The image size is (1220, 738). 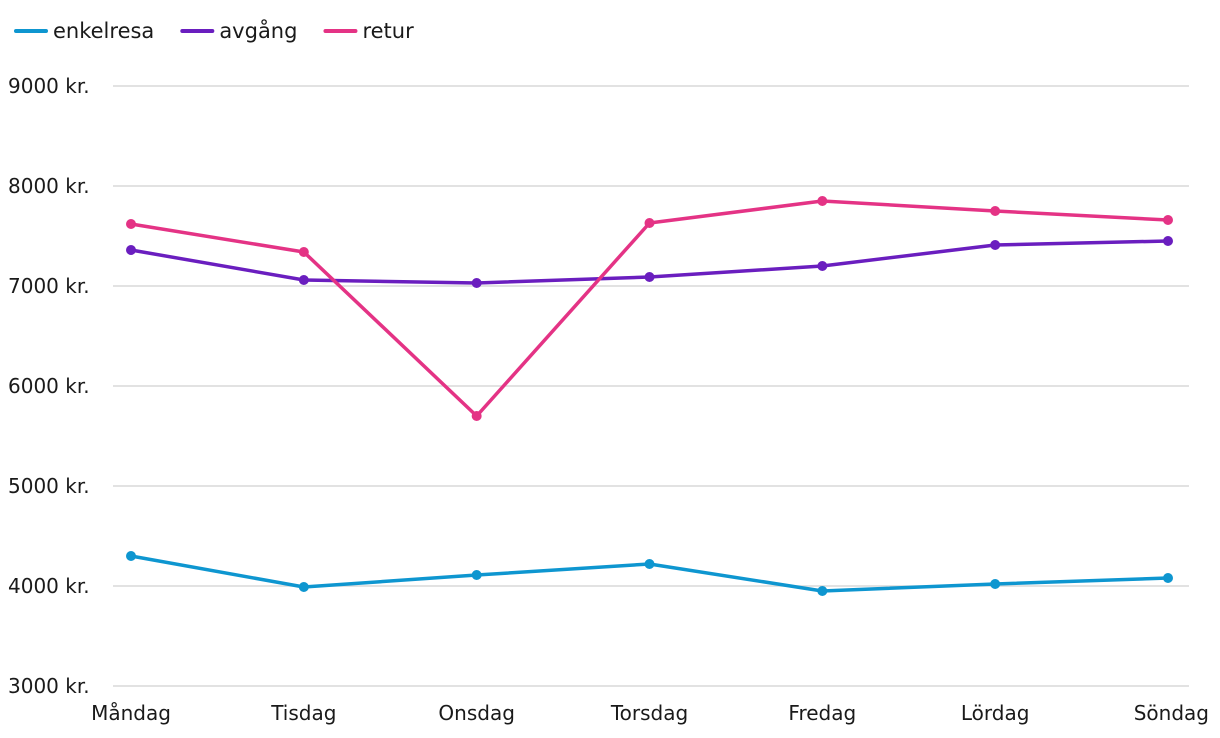 I want to click on legend-item-avgang: avgång, so click(x=238, y=30).